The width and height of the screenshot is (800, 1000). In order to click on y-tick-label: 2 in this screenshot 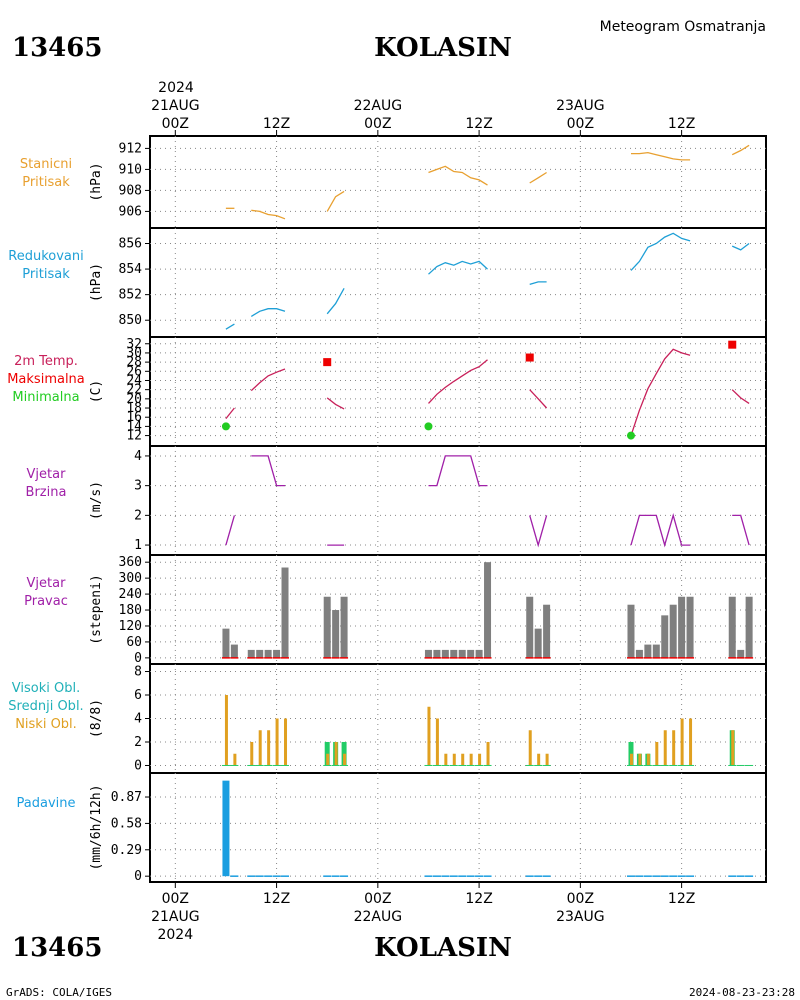, I will do `click(138, 742)`.